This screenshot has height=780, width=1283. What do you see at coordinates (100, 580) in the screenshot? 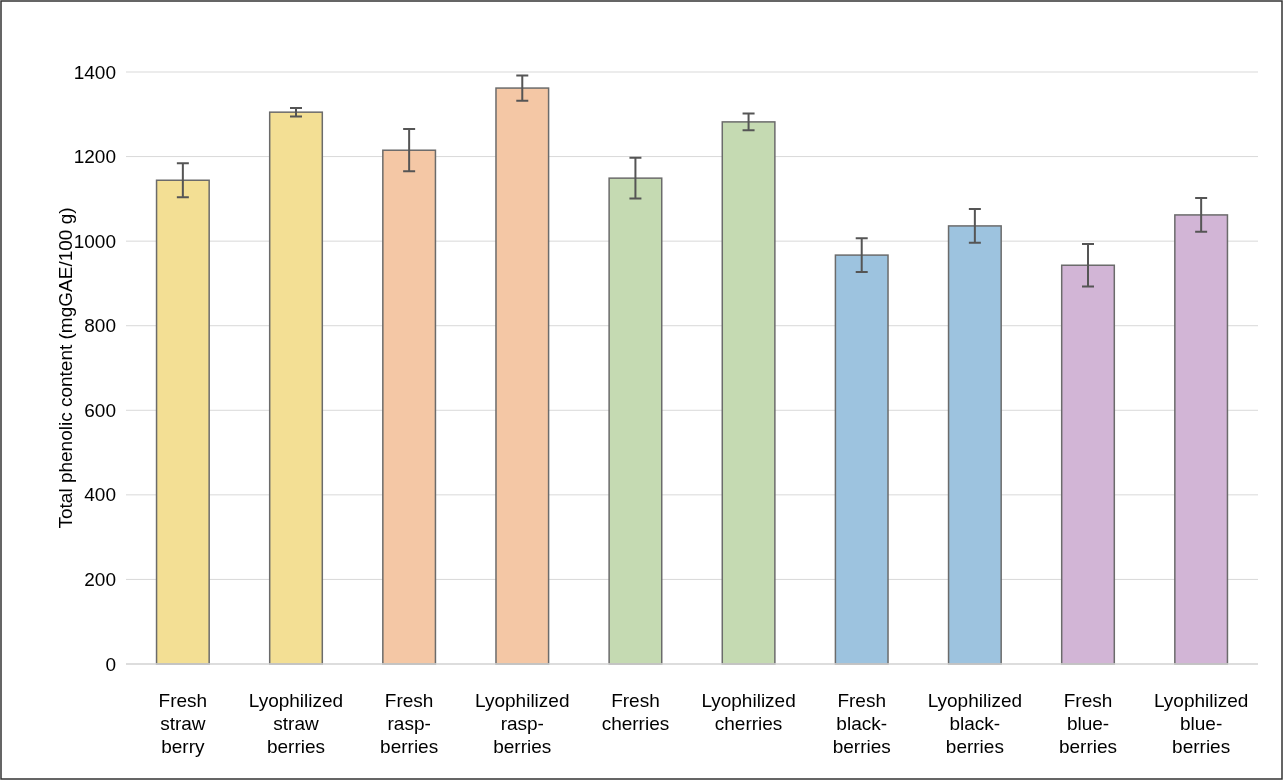
I see `y-tick-label: 200` at bounding box center [100, 580].